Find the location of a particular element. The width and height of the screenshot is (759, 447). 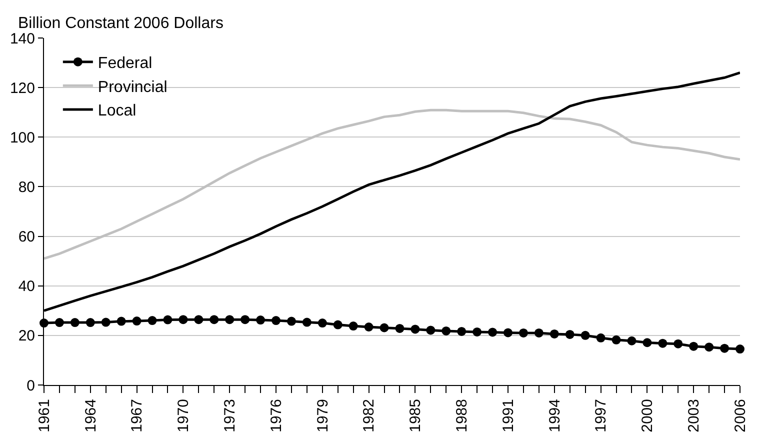

y-tick-label: 100 is located at coordinates (22, 137).